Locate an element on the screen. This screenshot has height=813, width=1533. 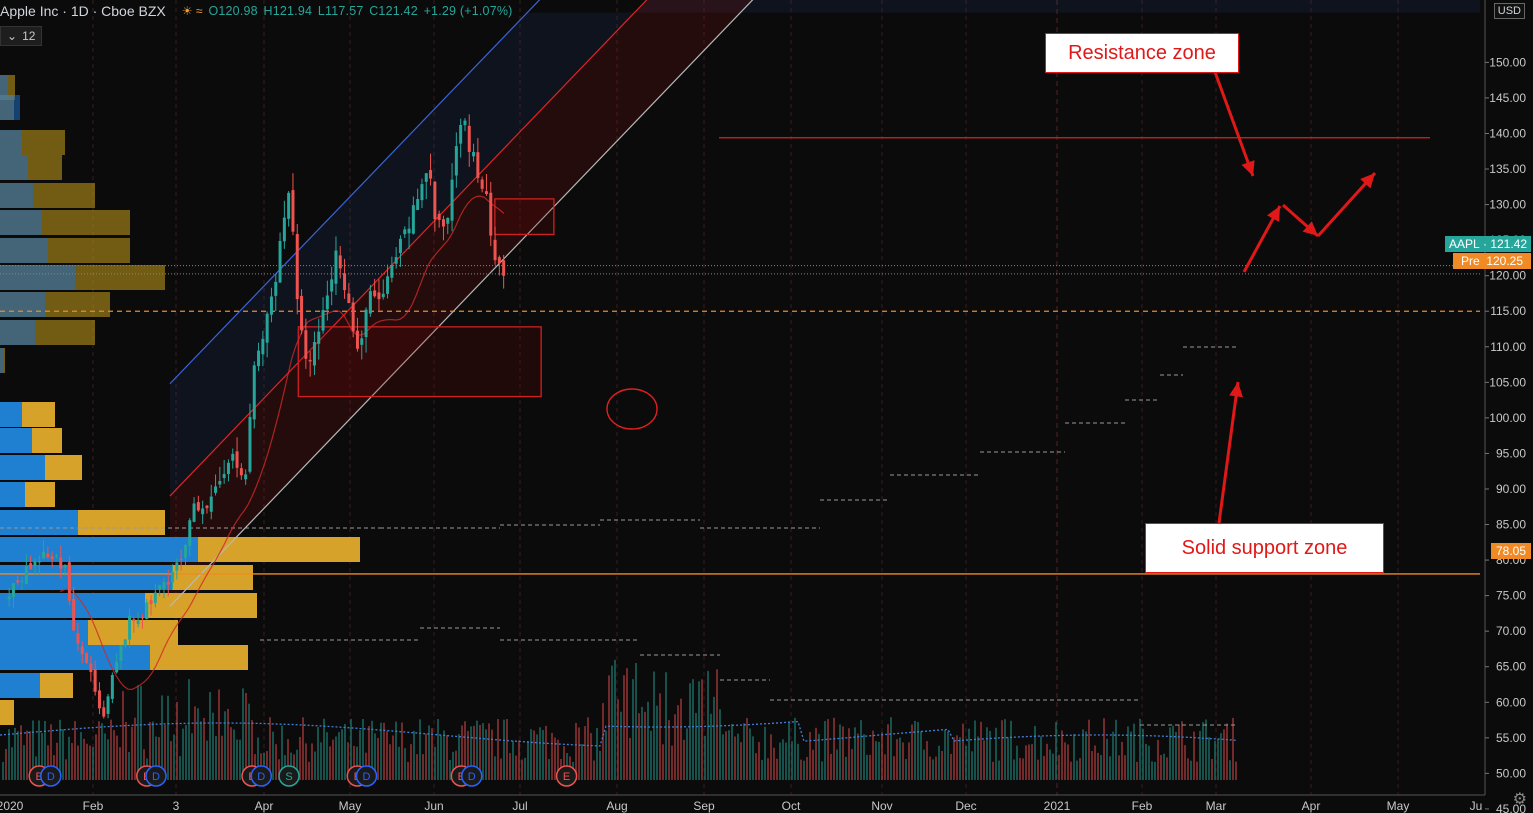
indicator-toggle: ⌄ 12 is located at coordinates (21, 36).